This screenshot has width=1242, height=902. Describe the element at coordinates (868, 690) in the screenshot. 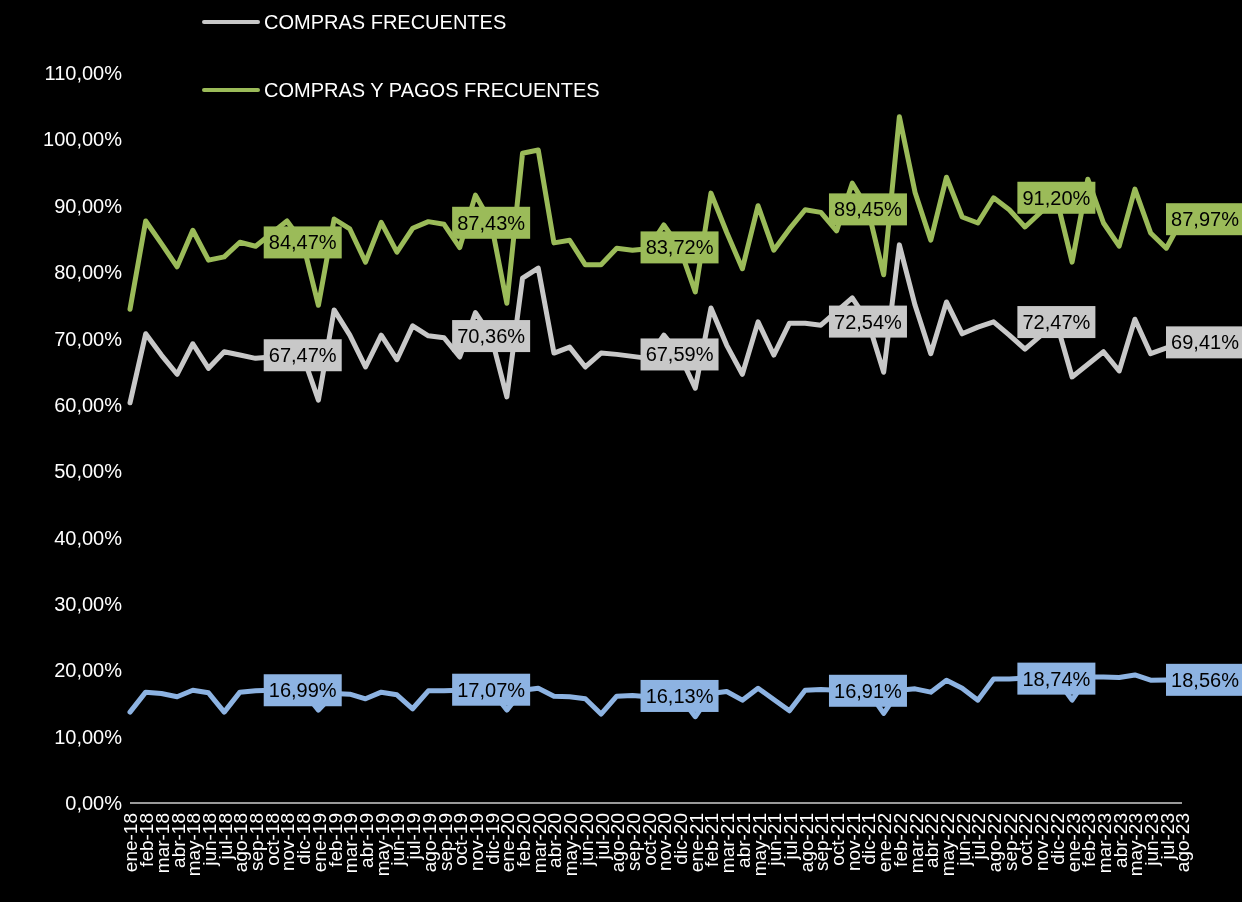

I see `data-label: 16,91%` at that location.